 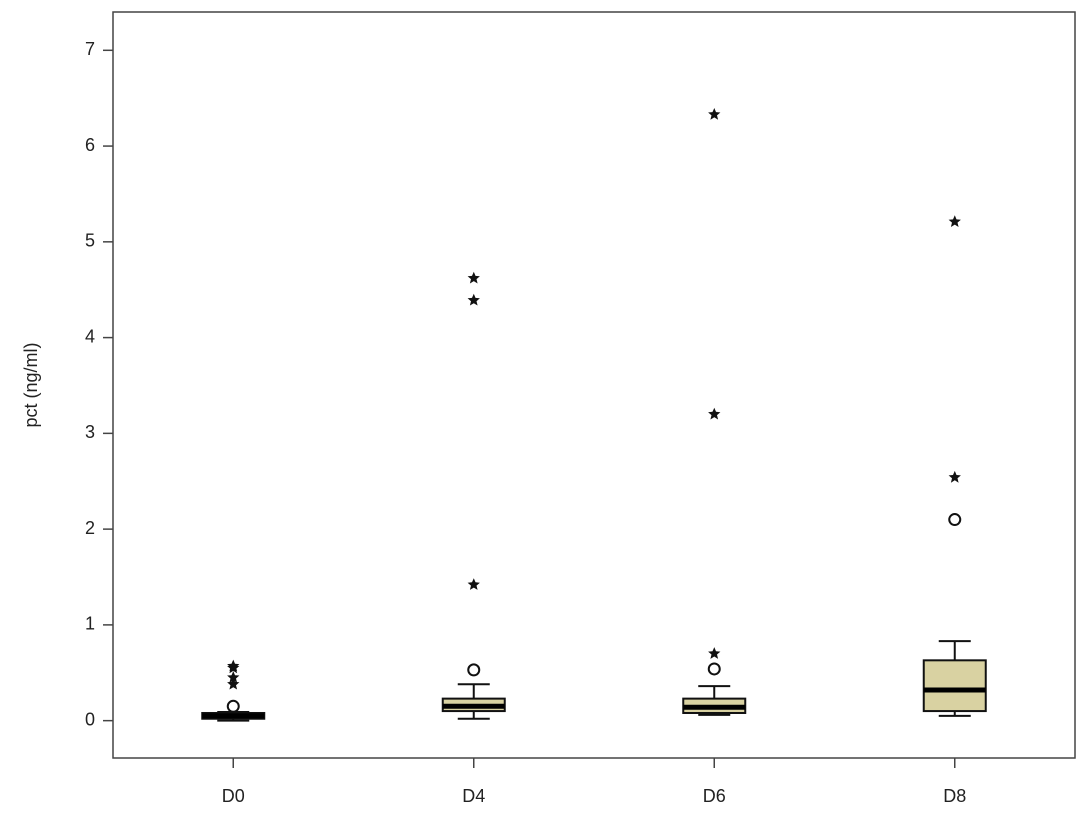 I want to click on y-axis-label: pct (ng/ml), so click(x=31, y=384).